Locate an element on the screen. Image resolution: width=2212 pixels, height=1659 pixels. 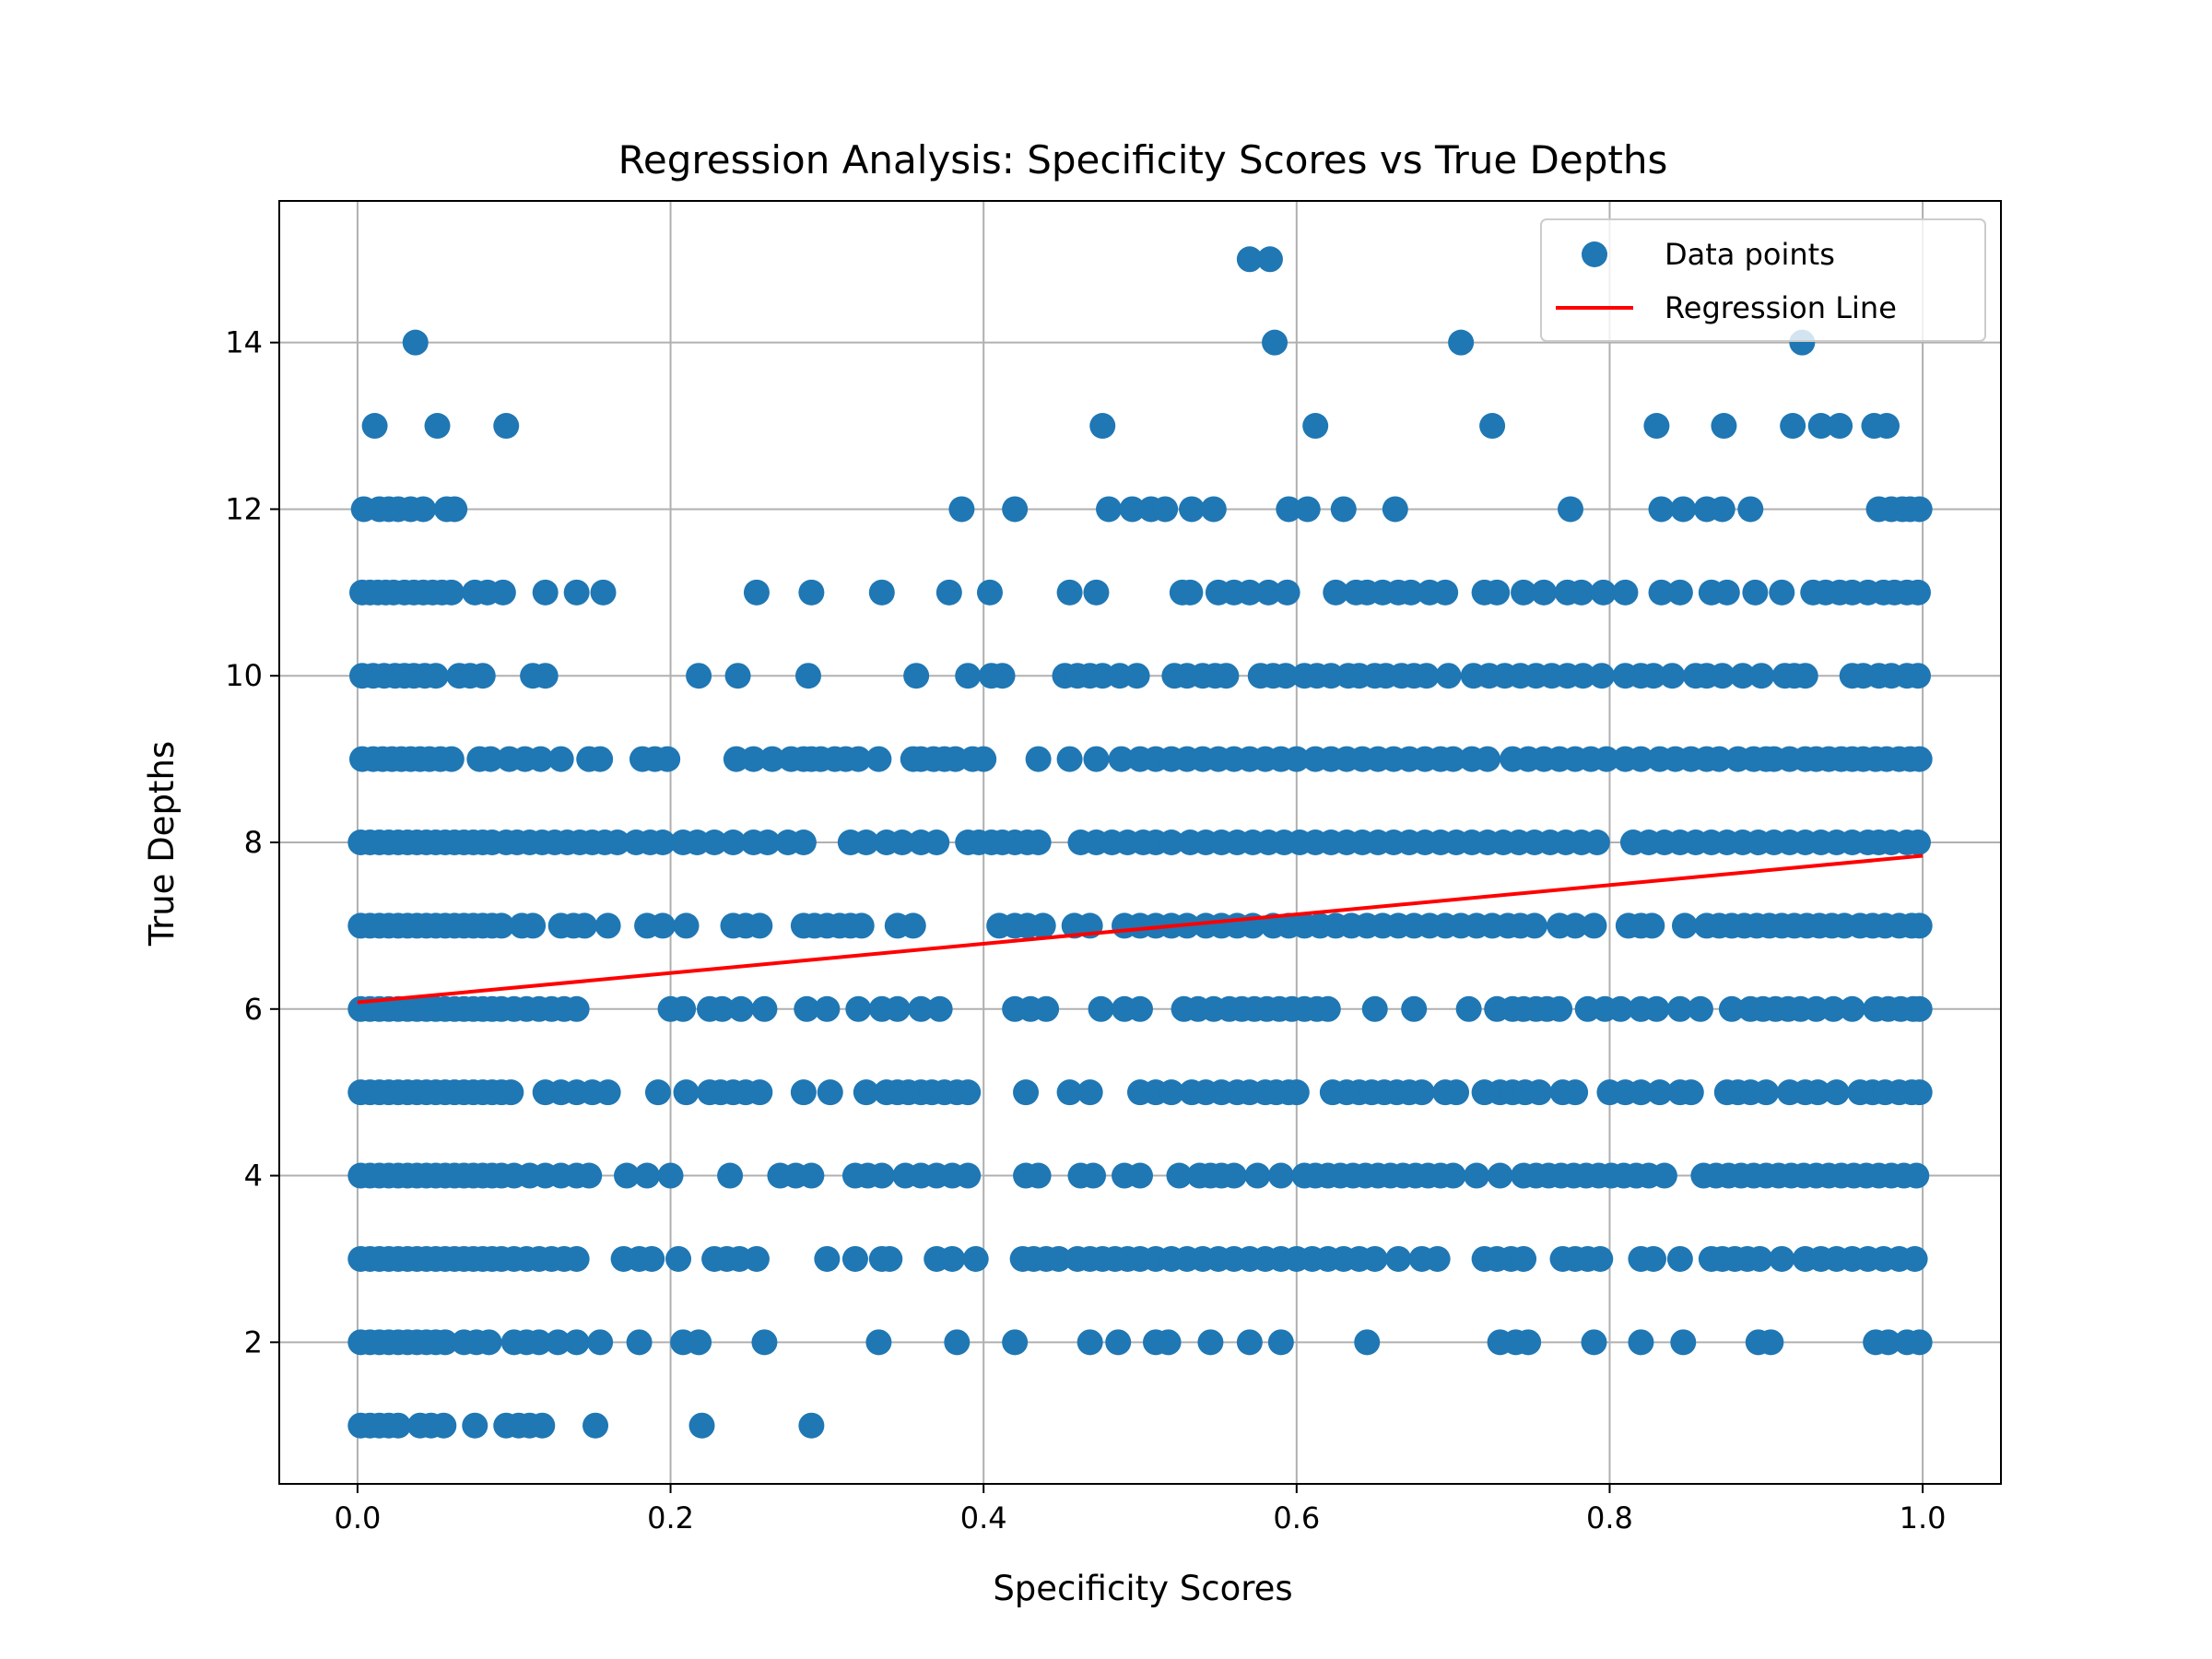
x-tick-label: 0.6 is located at coordinates (1296, 1517).